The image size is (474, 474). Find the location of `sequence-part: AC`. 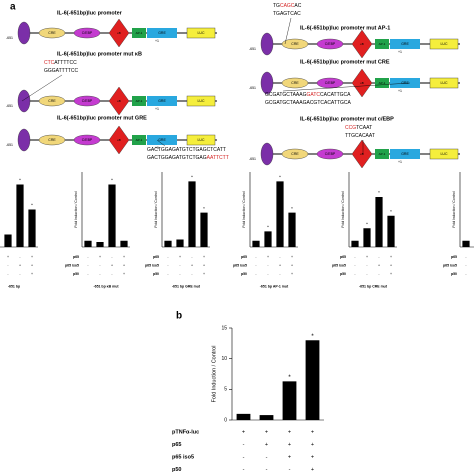

sequence-part: AC is located at coordinates (297, 6).